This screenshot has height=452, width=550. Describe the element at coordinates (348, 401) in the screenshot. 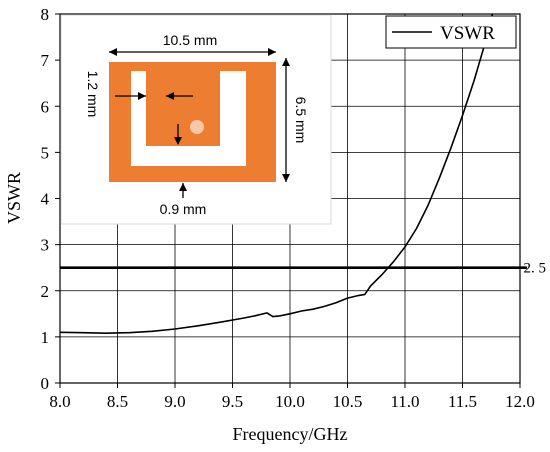

I see `x-tick-label: 10.5` at that location.